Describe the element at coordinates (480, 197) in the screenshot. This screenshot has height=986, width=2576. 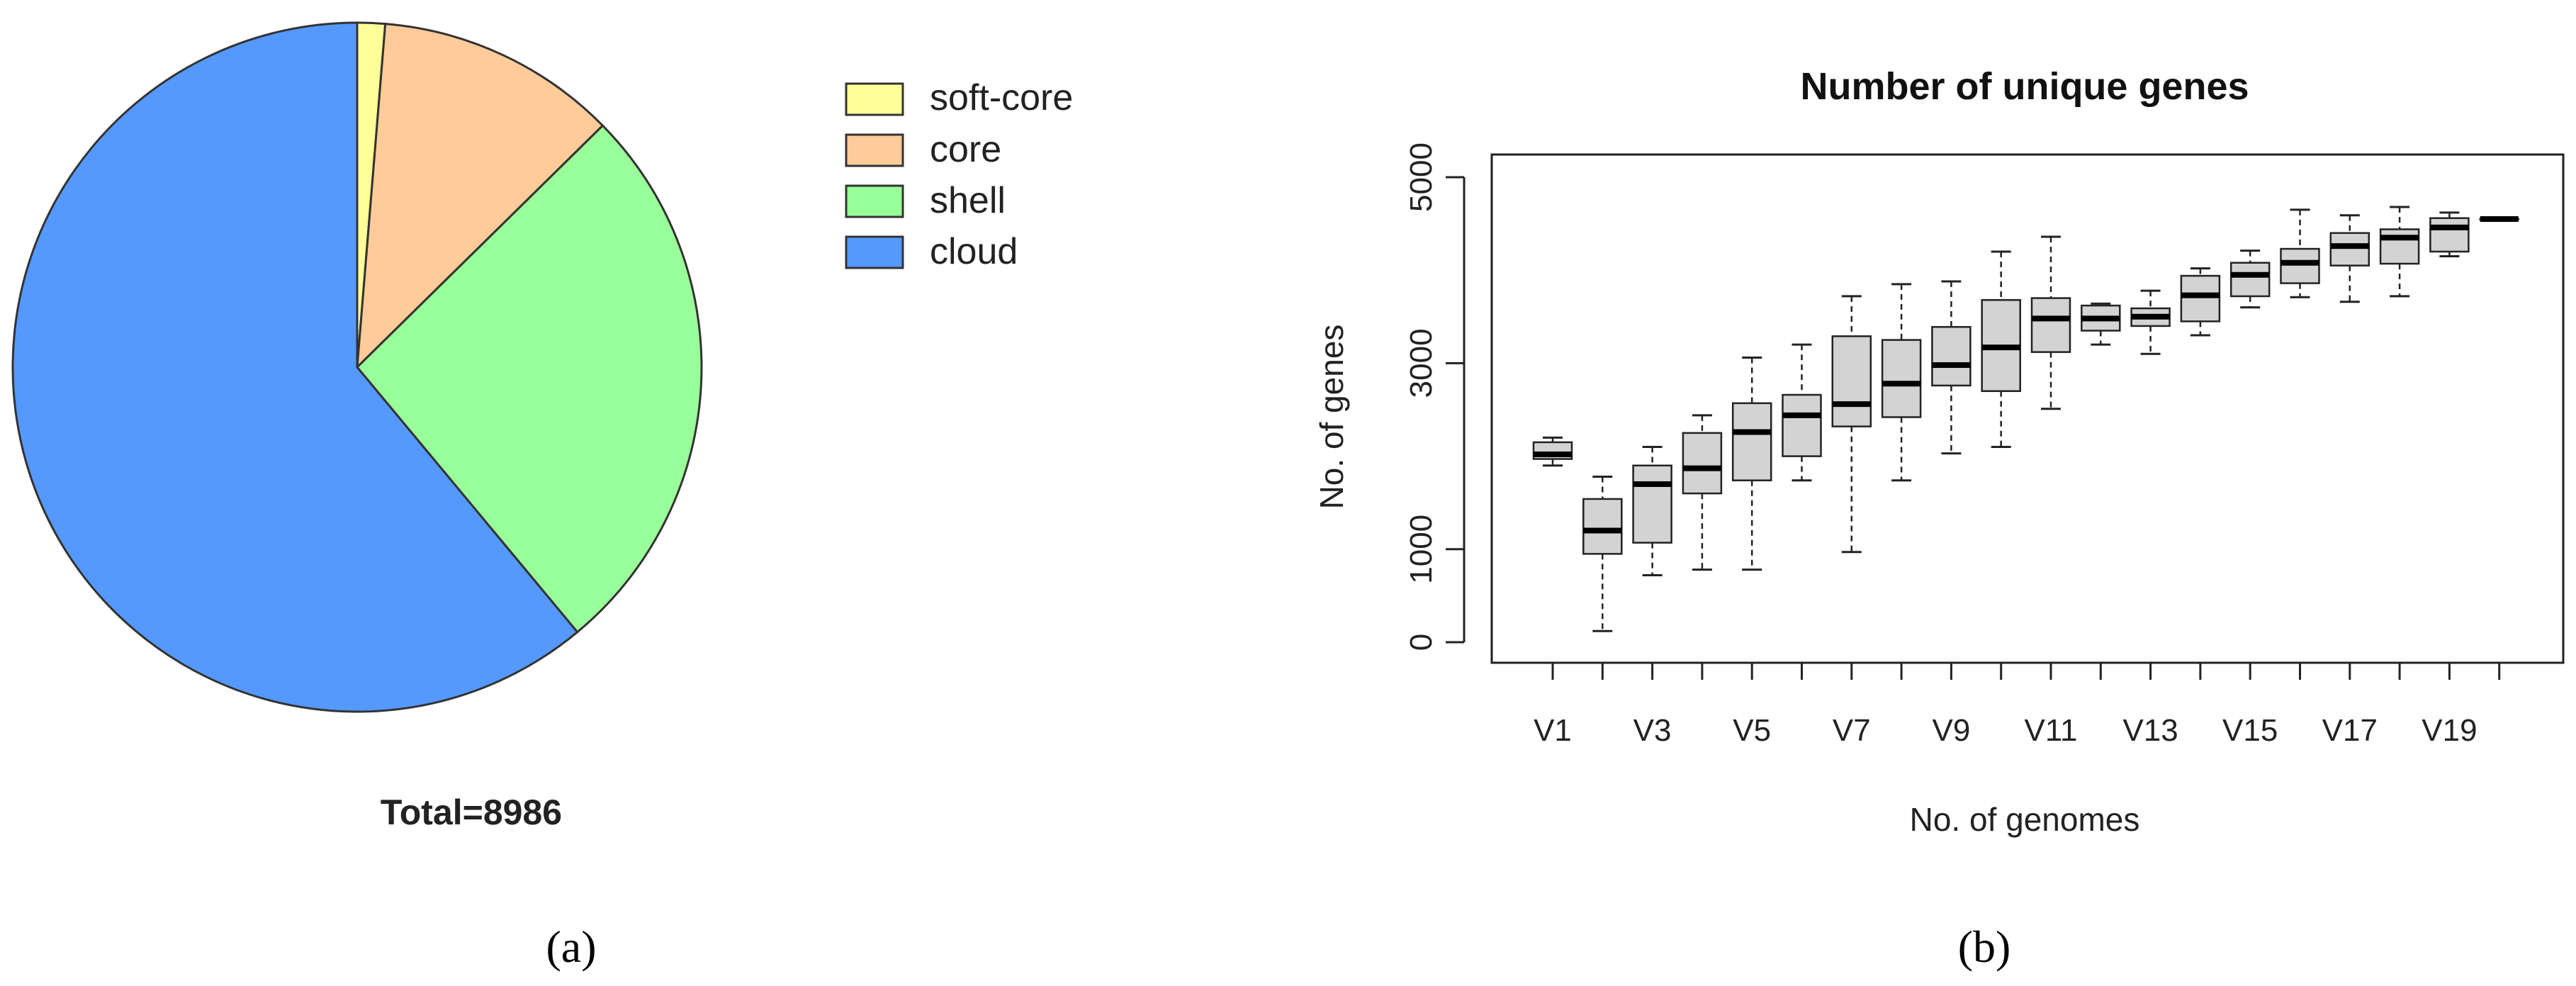
I see `pie-slice-core` at that location.